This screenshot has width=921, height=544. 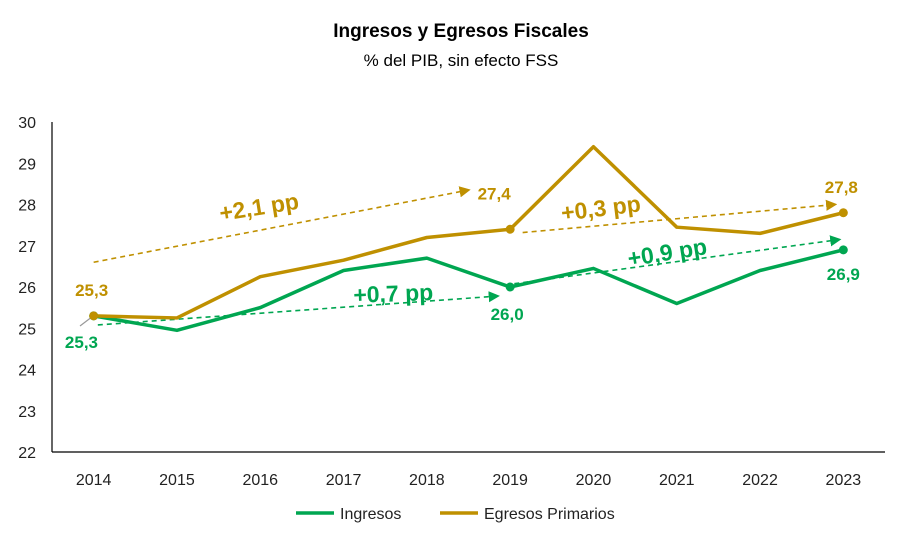 I want to click on x-tick-label: 2022, so click(x=760, y=480).